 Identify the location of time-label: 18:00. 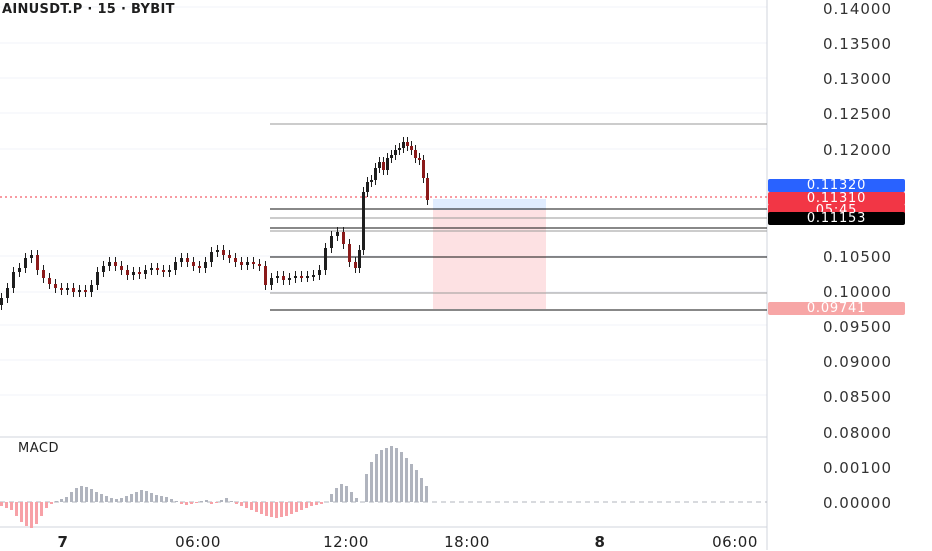
(467, 542).